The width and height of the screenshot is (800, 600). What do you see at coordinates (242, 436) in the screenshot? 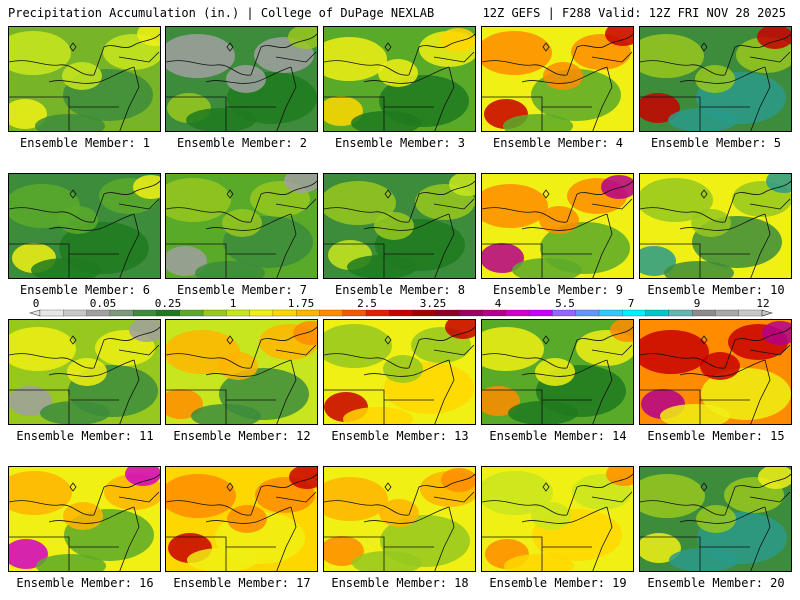
I see `ensemble-member-label: Ensemble Member: 12` at bounding box center [242, 436].